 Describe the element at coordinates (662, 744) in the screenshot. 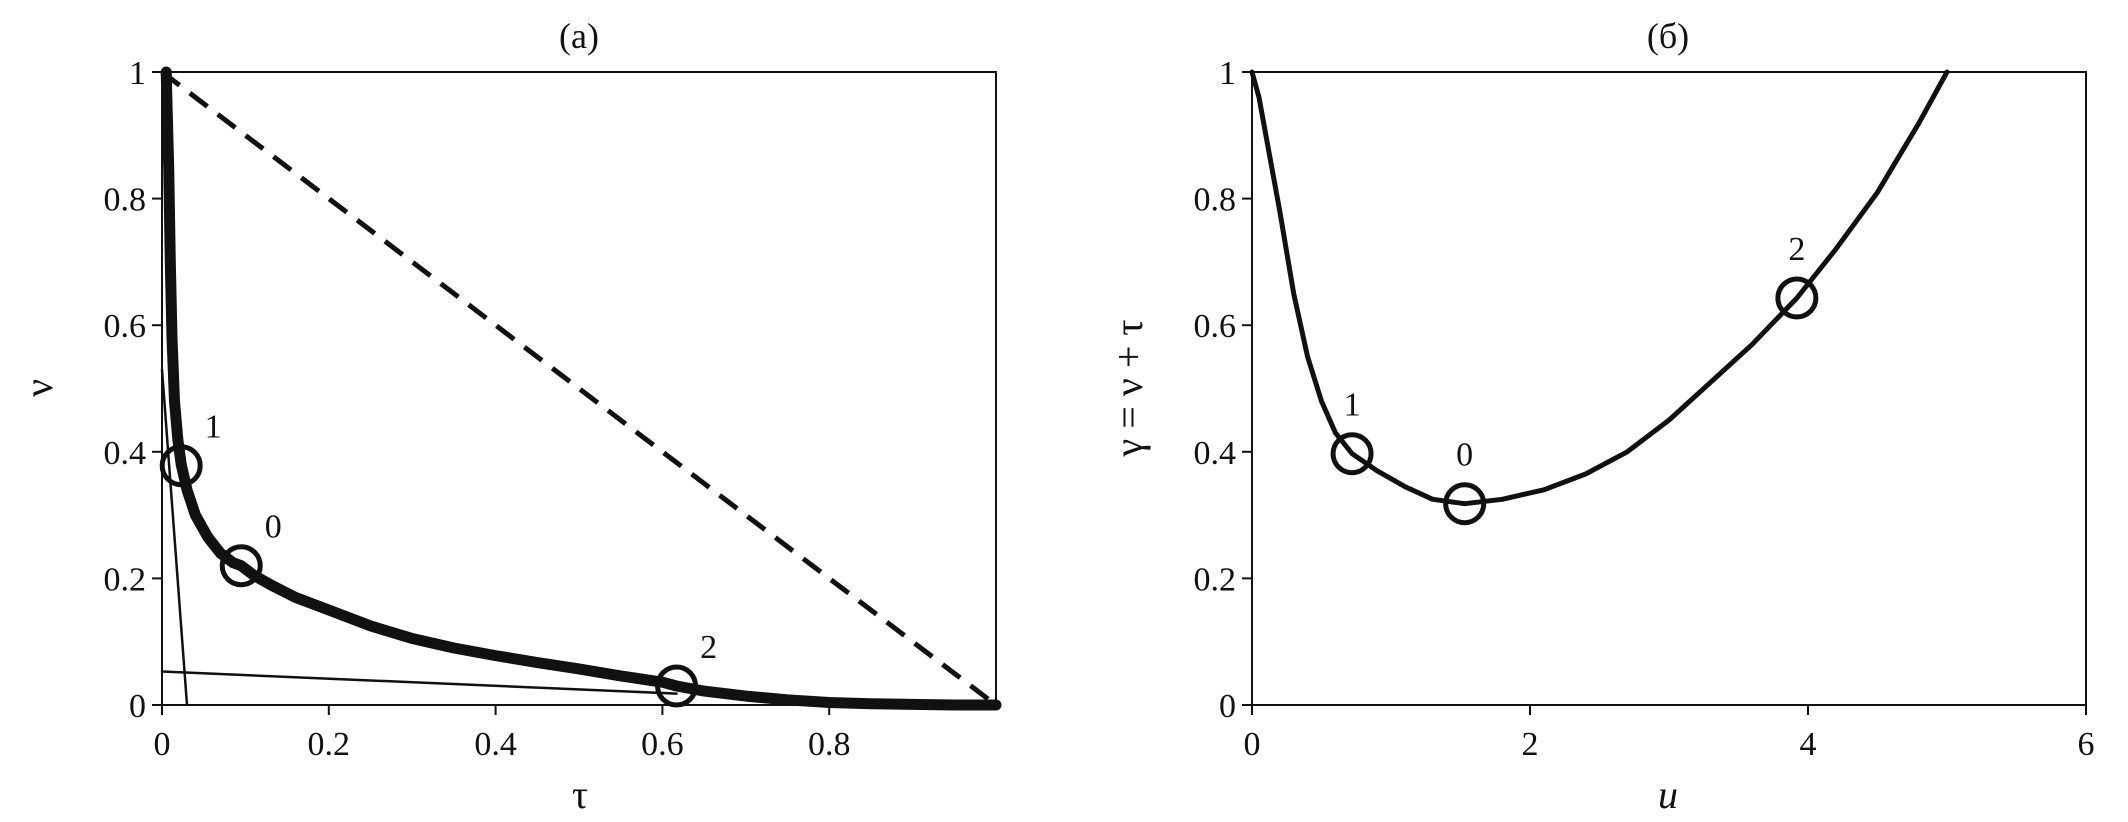

I see `x-tick-label-a-3: 0.6` at that location.